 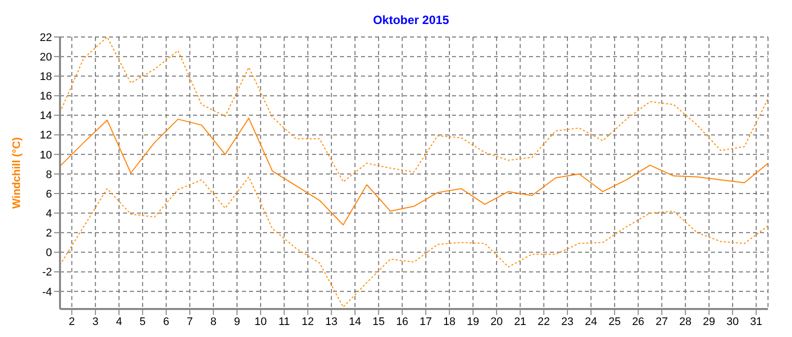 What do you see at coordinates (46, 38) in the screenshot?
I see `y-tick-label: 22` at bounding box center [46, 38].